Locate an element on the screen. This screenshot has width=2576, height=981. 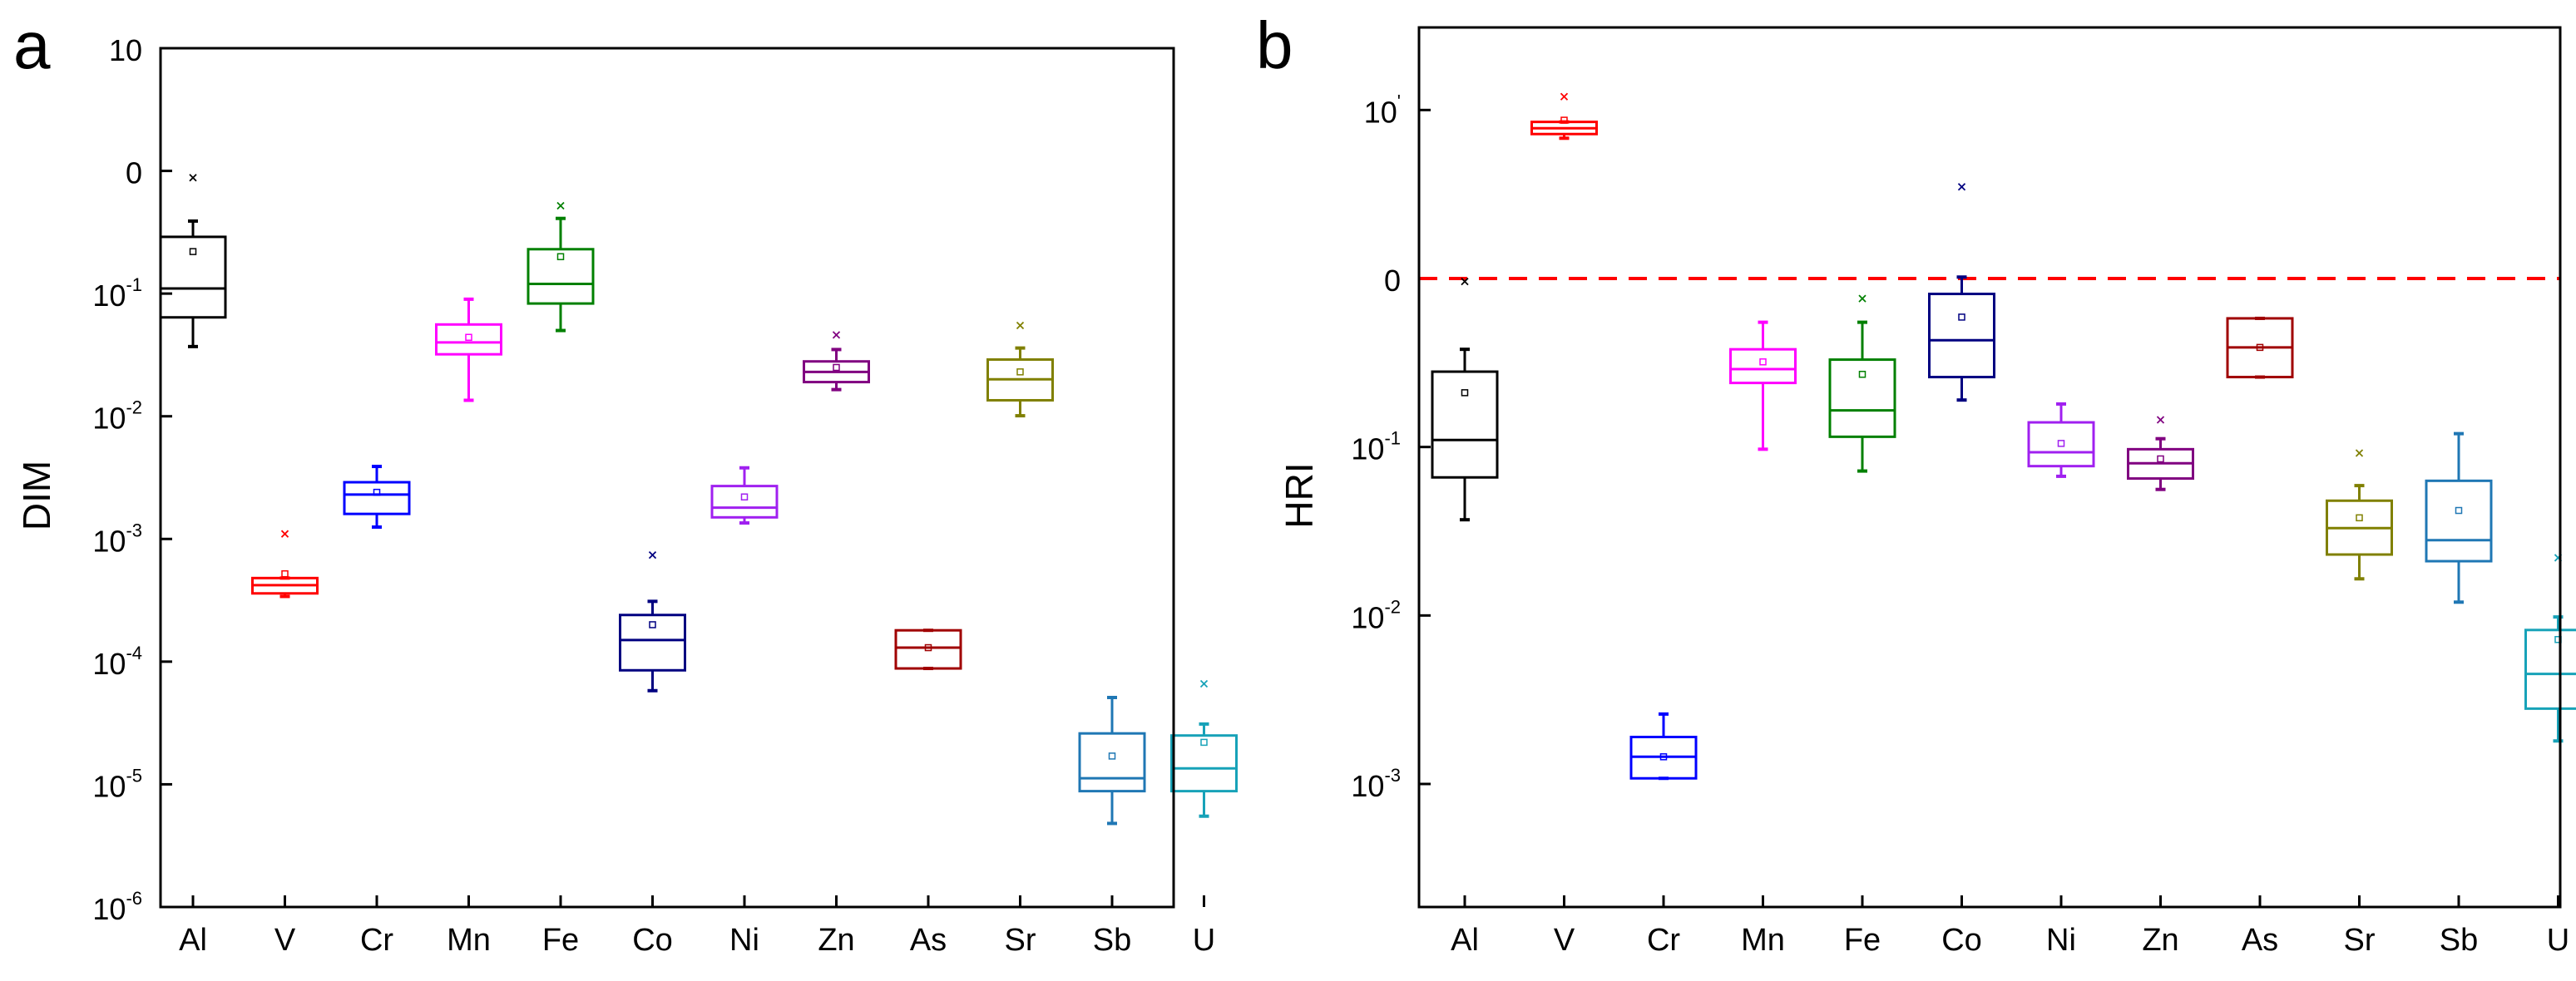
panel-b-y-ticks: 10' 0 10⁻¹ 10⁻² 10⁻³ is located at coordinates (1391, 447).